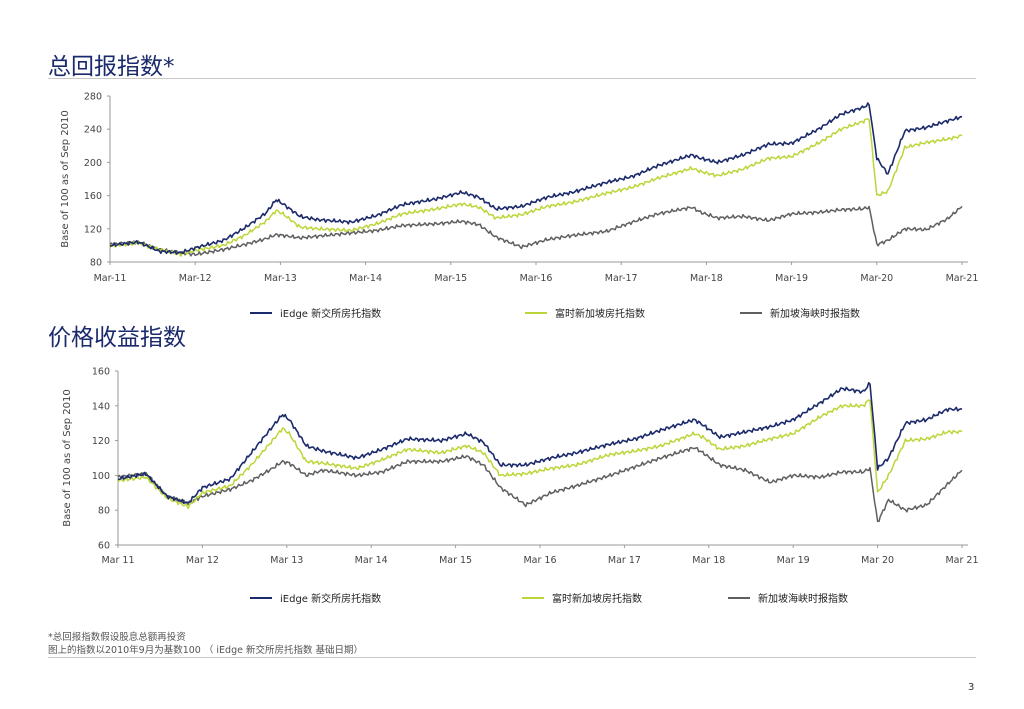  What do you see at coordinates (93, 97) in the screenshot?
I see `chart1-y-tick-label: 280` at bounding box center [93, 97].